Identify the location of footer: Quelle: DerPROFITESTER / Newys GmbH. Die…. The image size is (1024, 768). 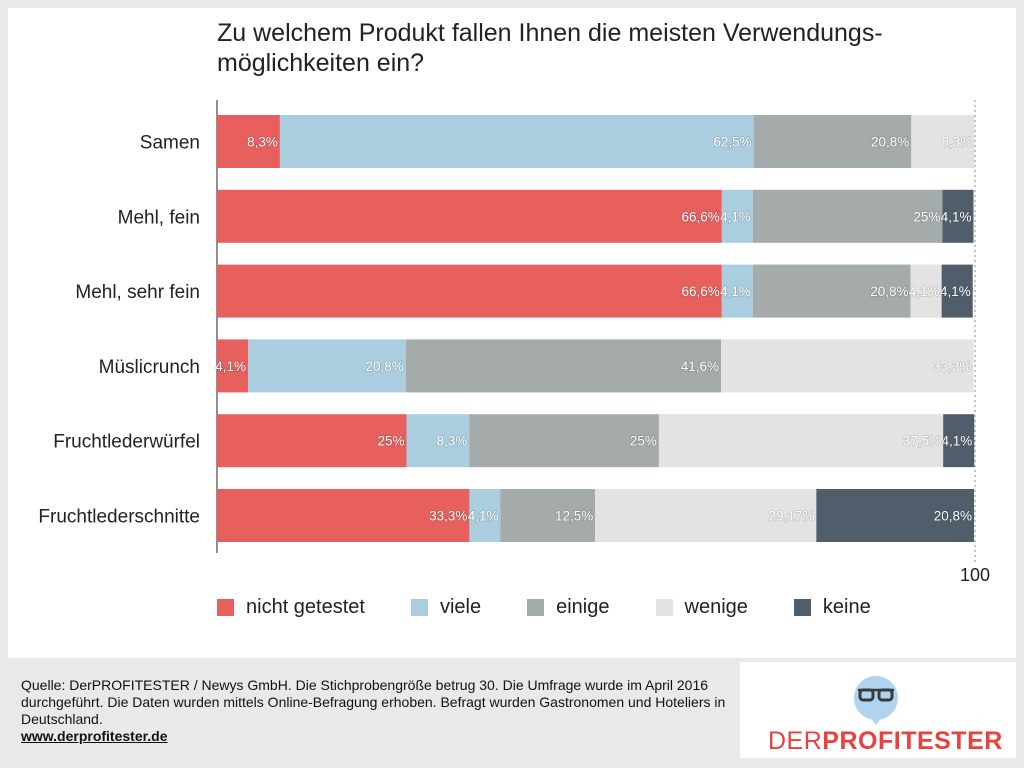
(373, 710).